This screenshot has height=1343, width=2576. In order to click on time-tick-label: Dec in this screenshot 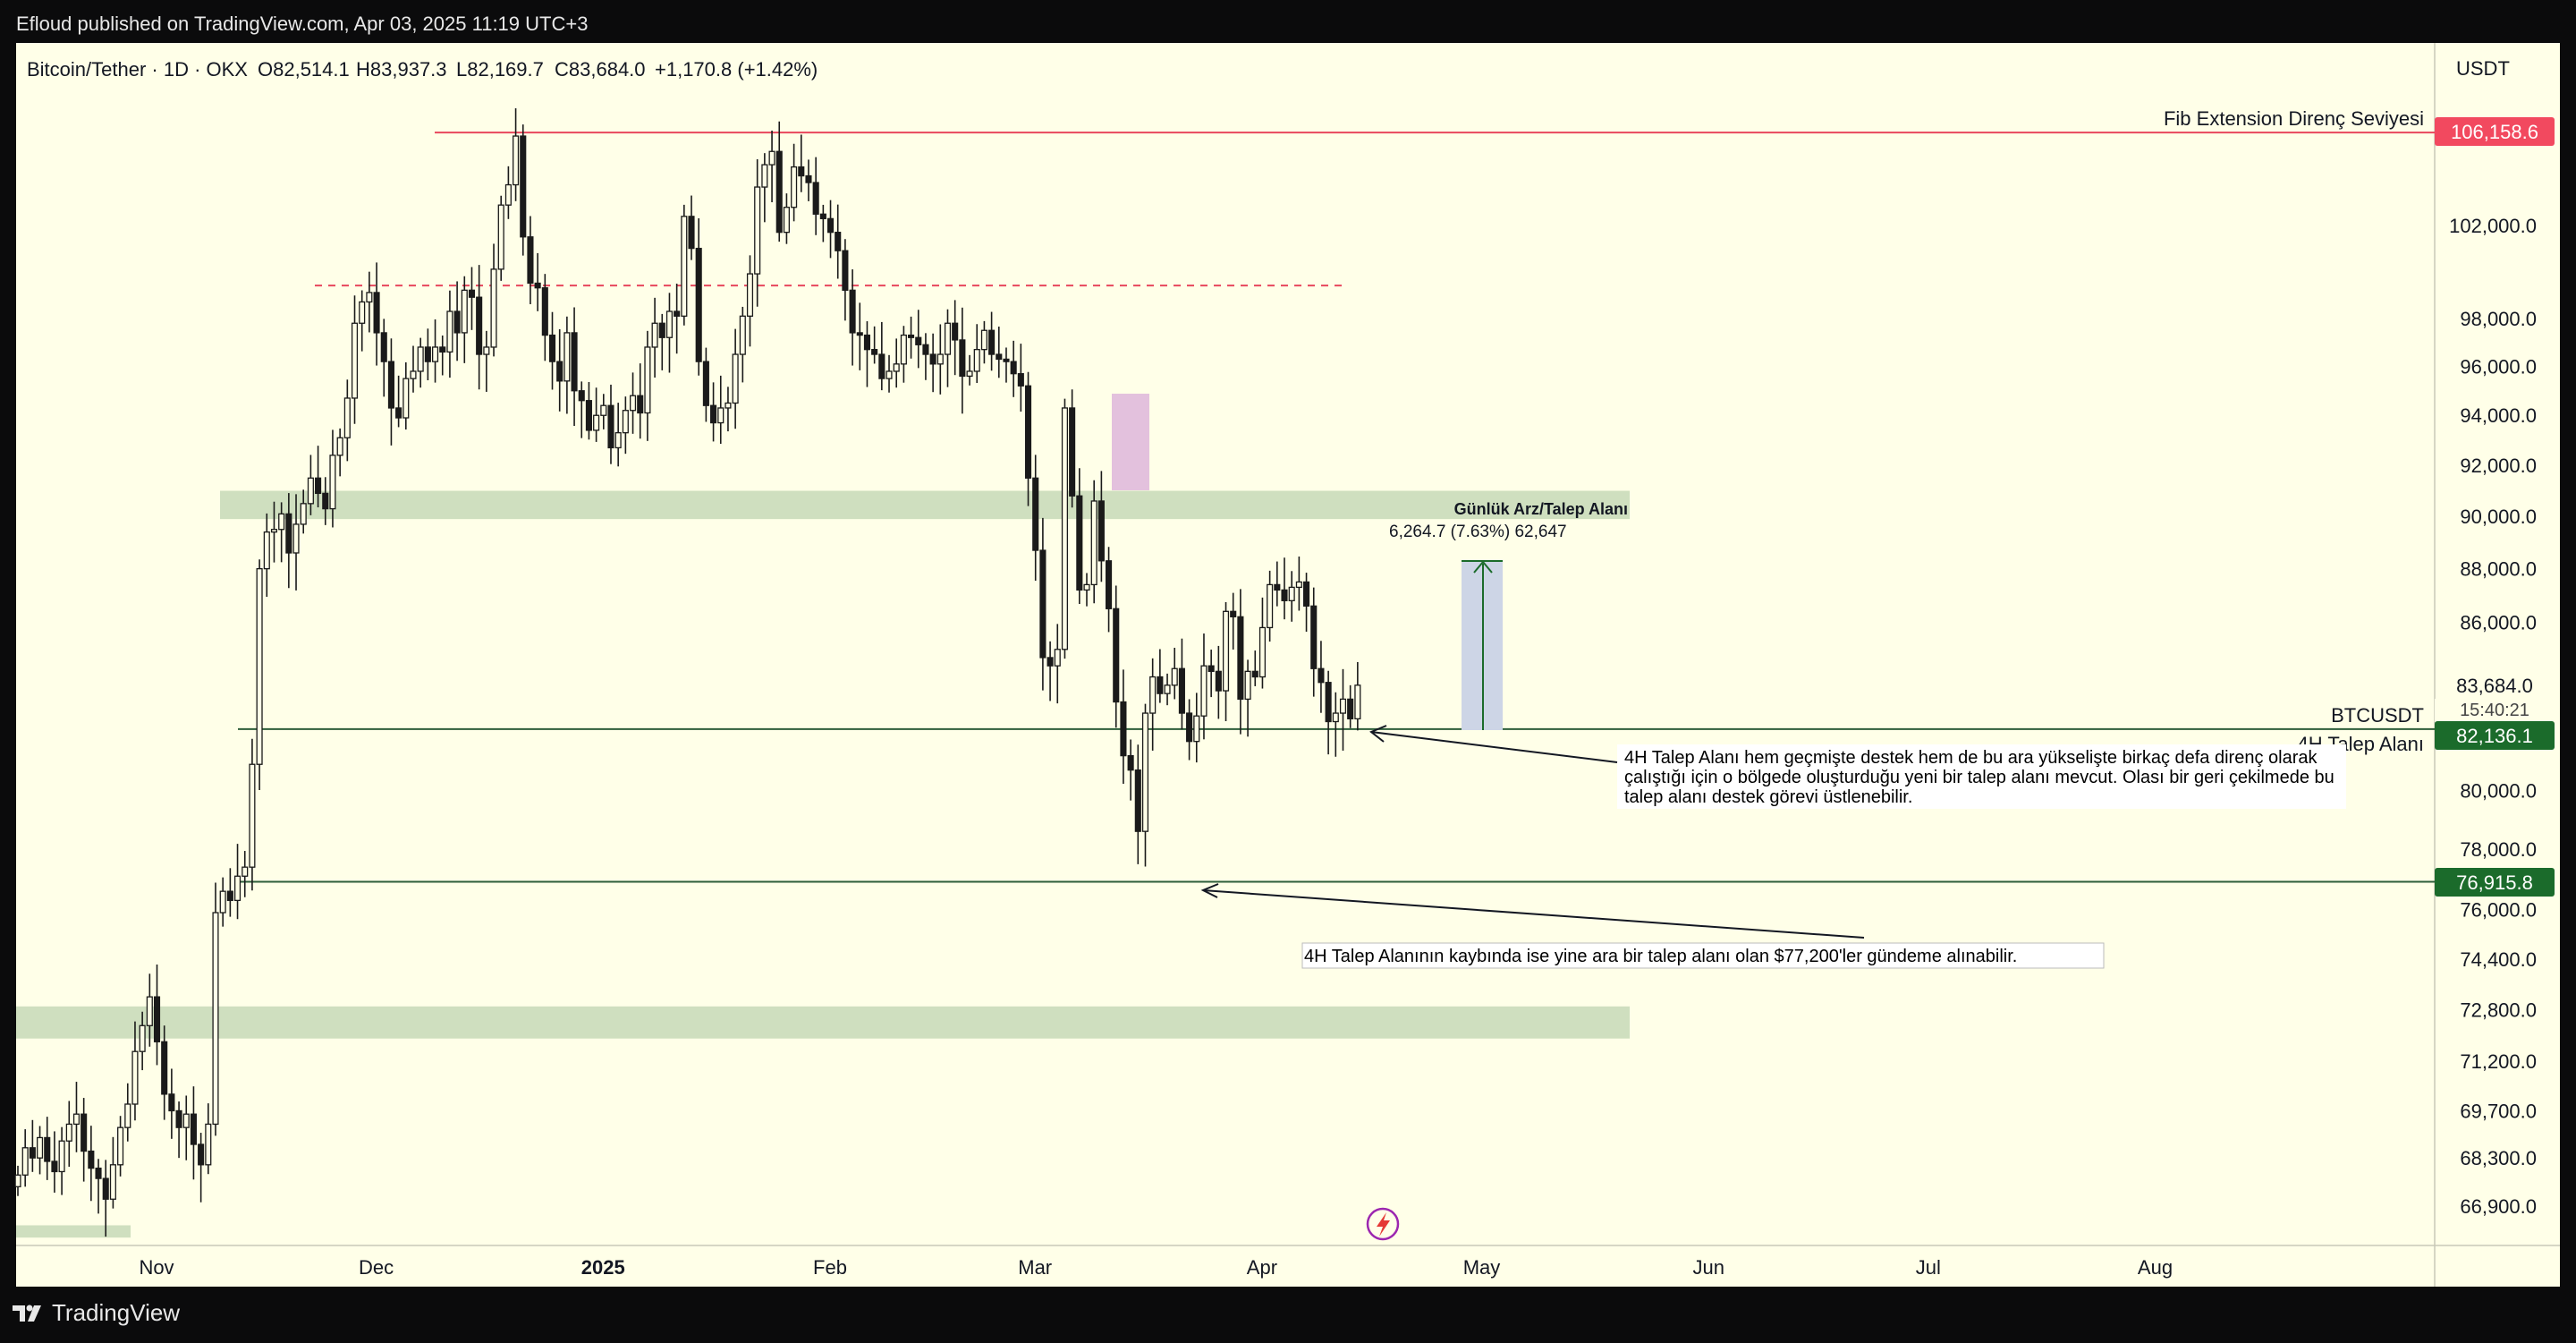, I will do `click(376, 1268)`.